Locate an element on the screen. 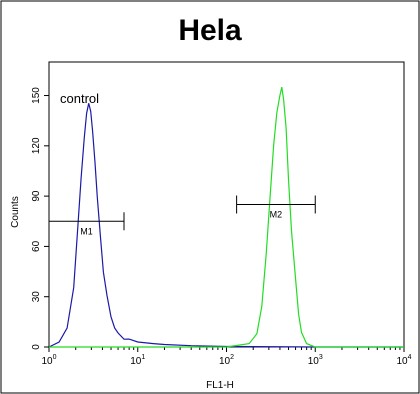  x-tick-label: 10¹ is located at coordinates (137, 360).